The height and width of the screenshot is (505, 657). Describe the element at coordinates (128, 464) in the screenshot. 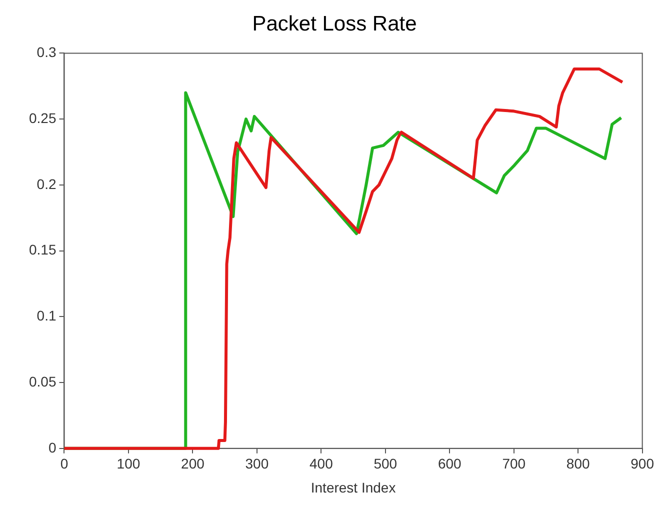

I see `x-tick-label: 100` at that location.